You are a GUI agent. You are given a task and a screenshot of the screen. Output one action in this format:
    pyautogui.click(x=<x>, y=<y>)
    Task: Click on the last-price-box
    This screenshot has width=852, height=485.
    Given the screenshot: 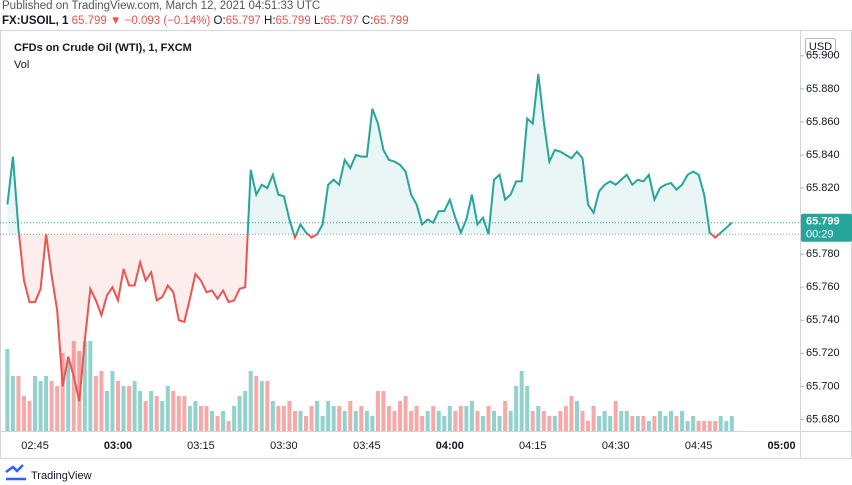 What is the action you would take?
    pyautogui.click(x=826, y=227)
    